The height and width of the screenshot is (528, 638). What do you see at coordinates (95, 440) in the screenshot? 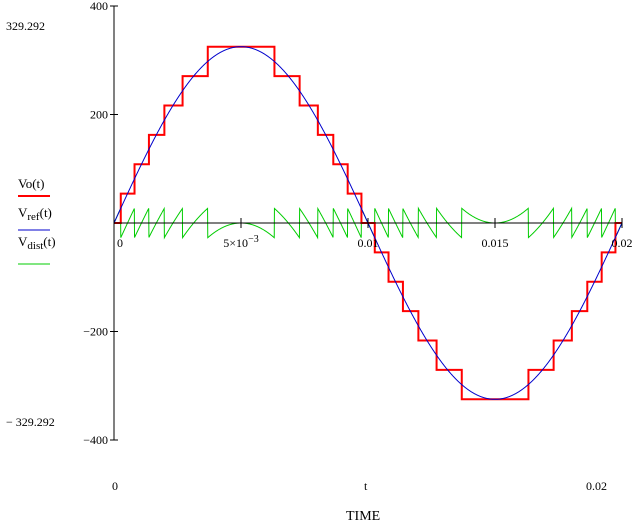
I see `y-tick-label: −400` at bounding box center [95, 440].